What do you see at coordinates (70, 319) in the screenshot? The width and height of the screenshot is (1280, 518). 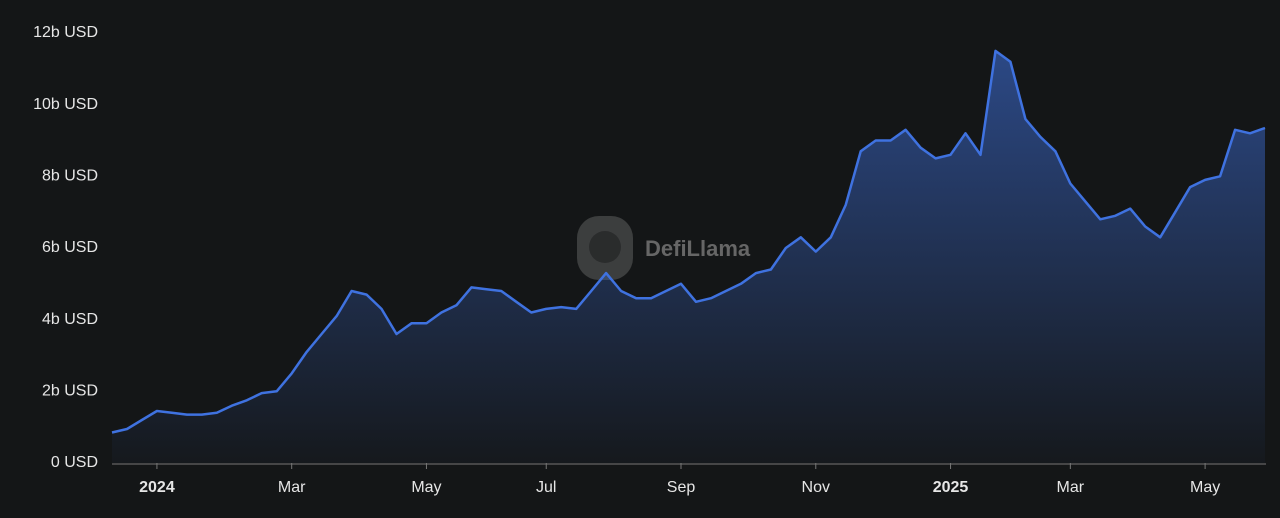 I see `y-tick-label: 4b USD` at bounding box center [70, 319].